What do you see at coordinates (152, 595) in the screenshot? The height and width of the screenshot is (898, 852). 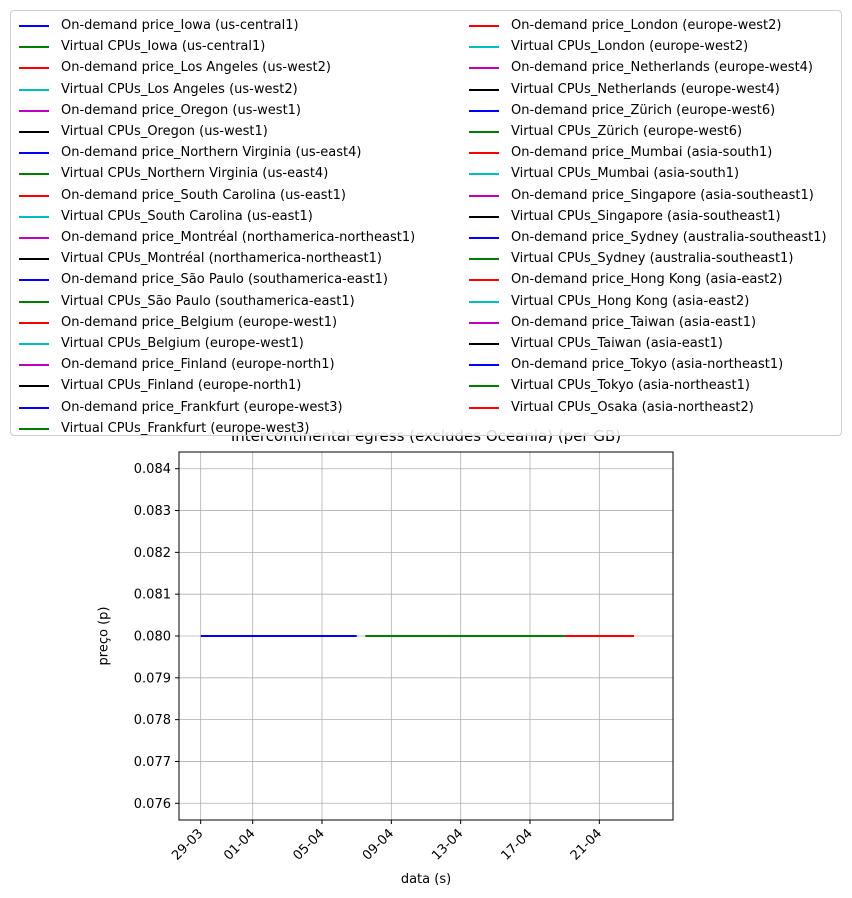 I see `y-tick-label: 0.081` at bounding box center [152, 595].